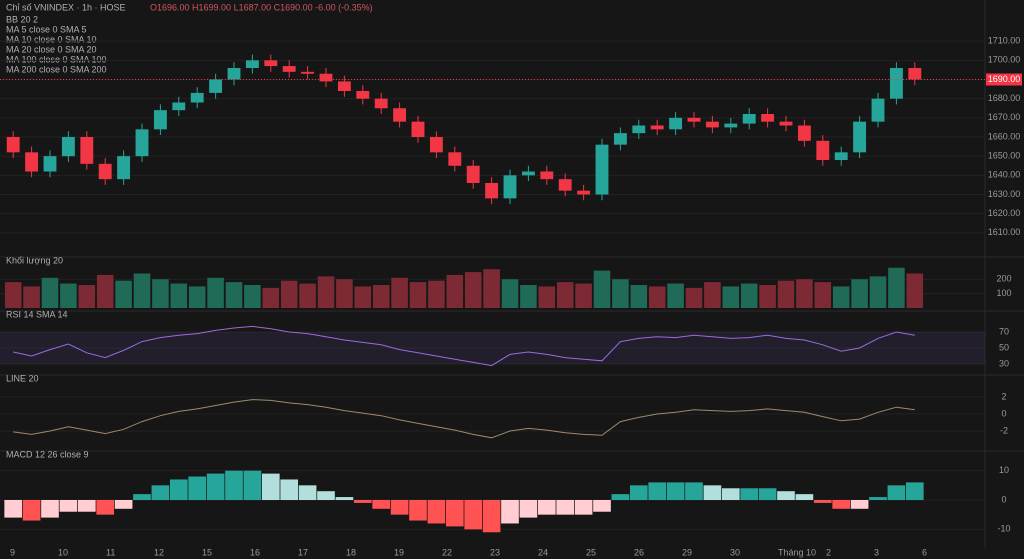 Image resolution: width=1024 pixels, height=559 pixels. I want to click on last-price-tag, so click(1004, 79).